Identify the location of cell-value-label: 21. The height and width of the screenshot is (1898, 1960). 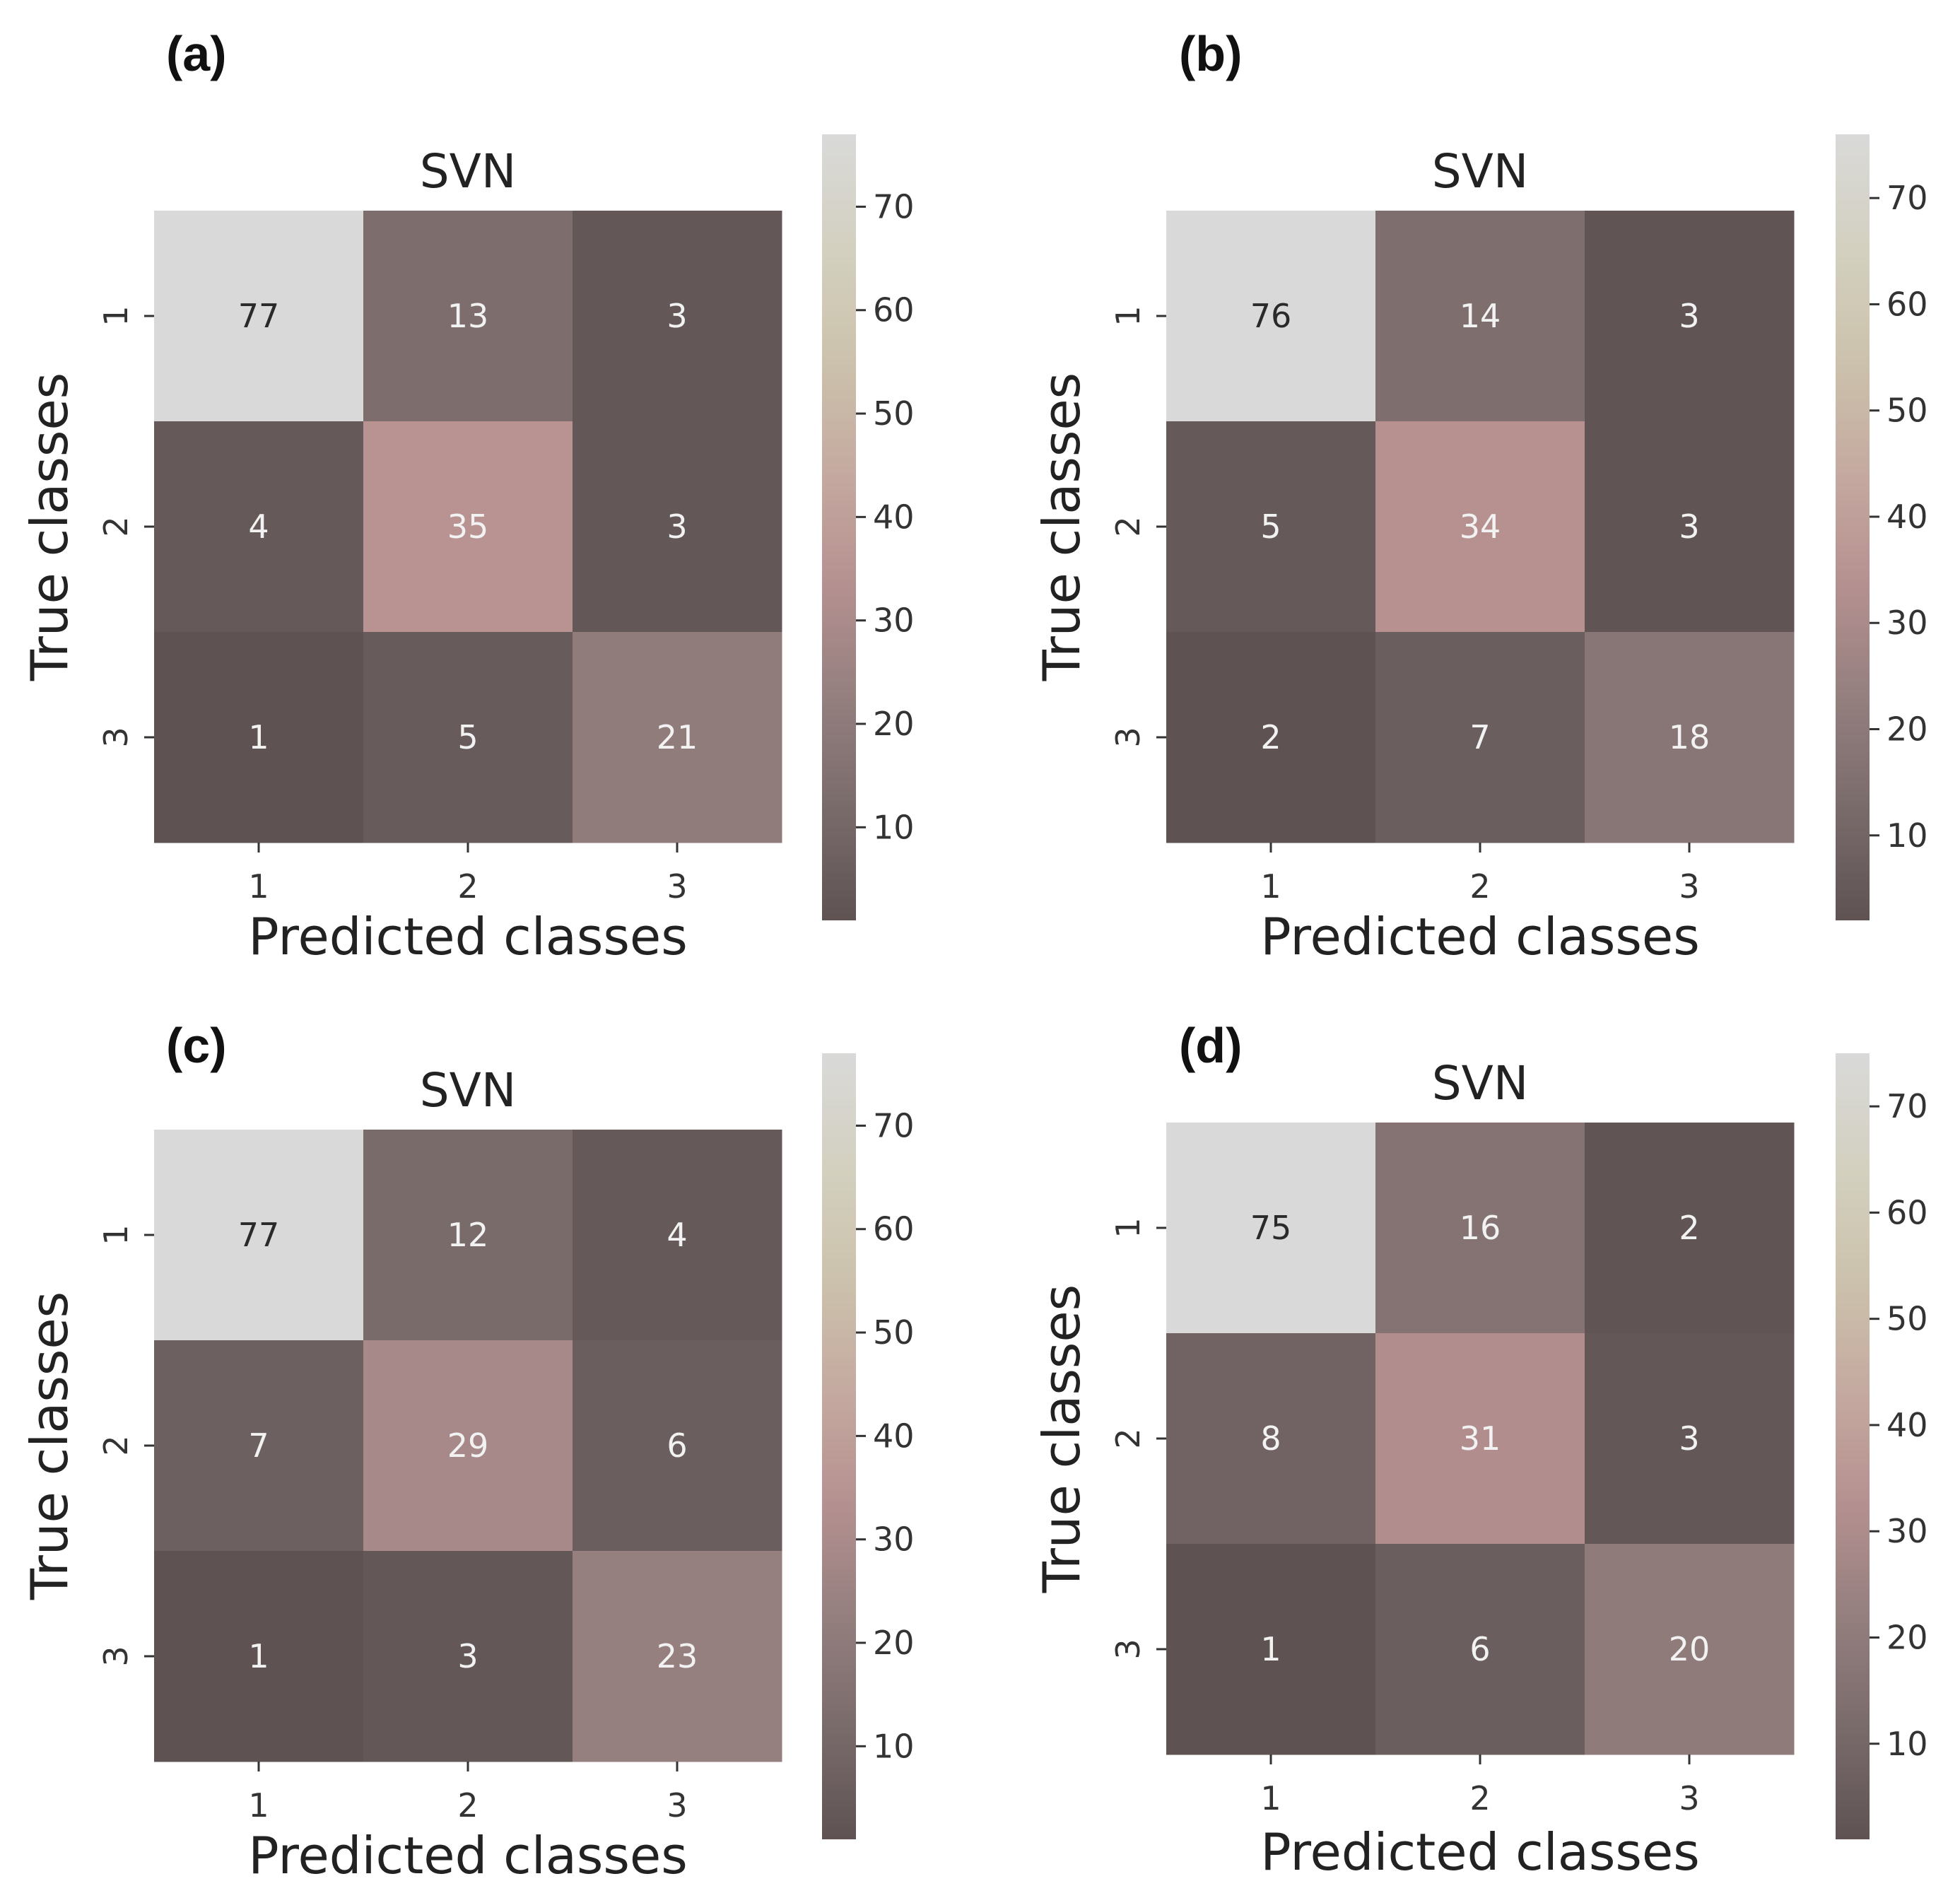
(677, 737).